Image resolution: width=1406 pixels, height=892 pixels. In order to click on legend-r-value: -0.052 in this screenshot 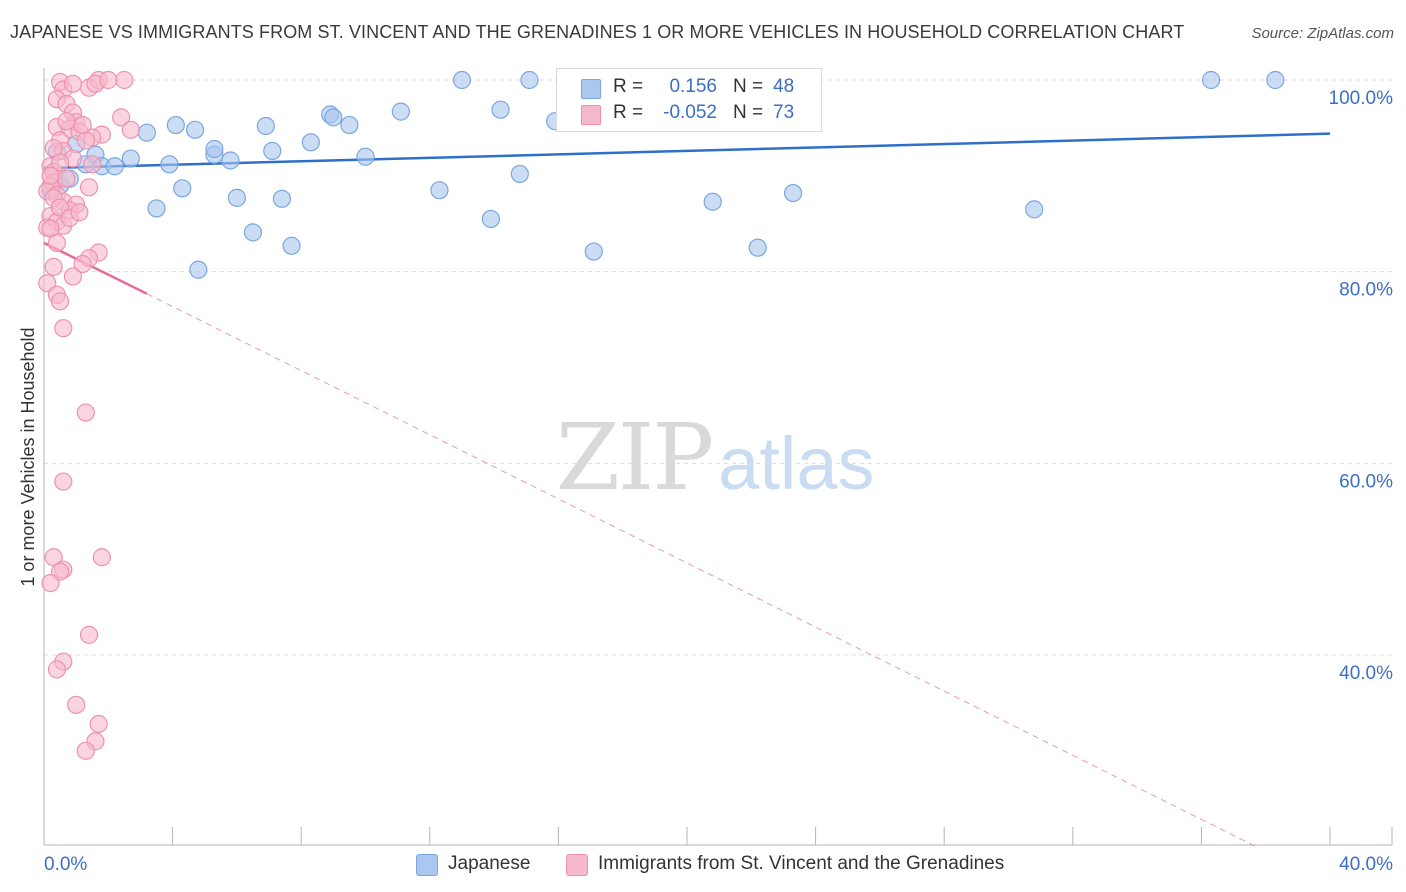, I will do `click(690, 112)`.